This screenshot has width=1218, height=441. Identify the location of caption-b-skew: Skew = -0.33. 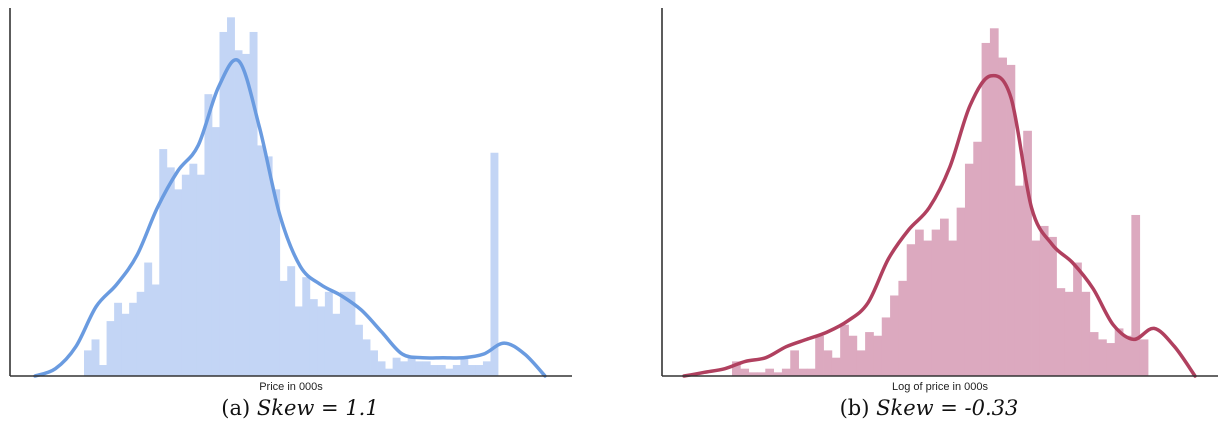
(947, 408).